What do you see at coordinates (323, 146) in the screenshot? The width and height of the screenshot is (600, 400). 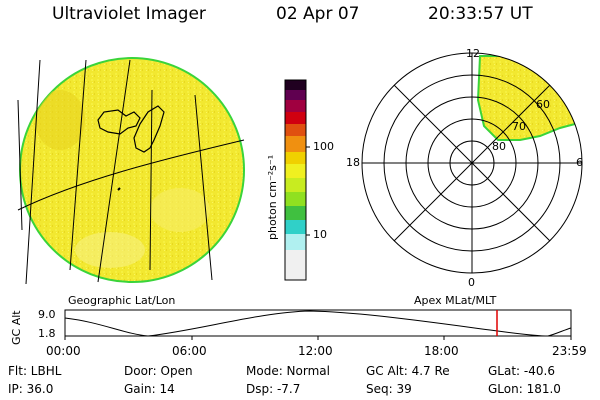 I see `colorbar-tick-100: 100` at bounding box center [323, 146].